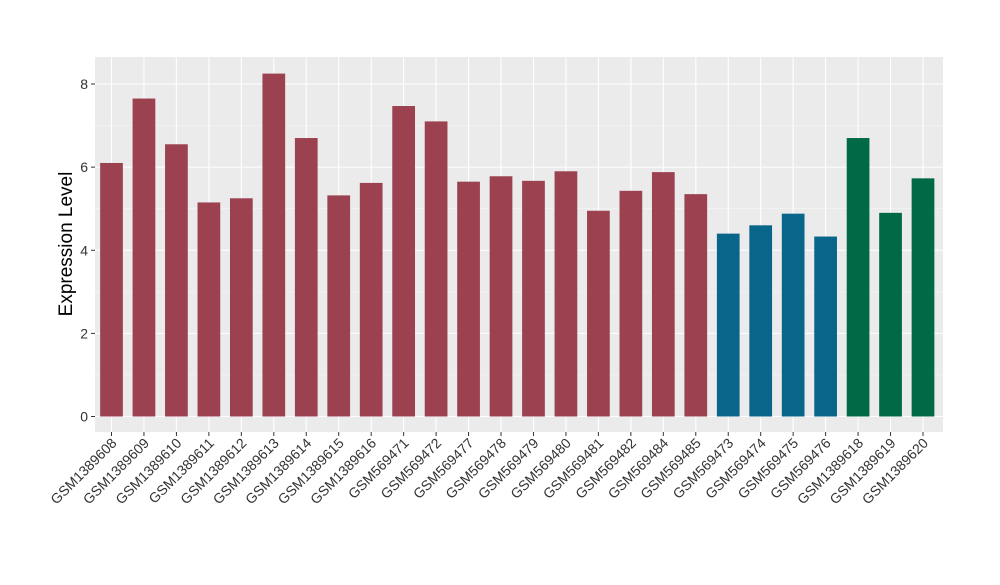  What do you see at coordinates (84, 167) in the screenshot?
I see `y-tick-label: 6` at bounding box center [84, 167].